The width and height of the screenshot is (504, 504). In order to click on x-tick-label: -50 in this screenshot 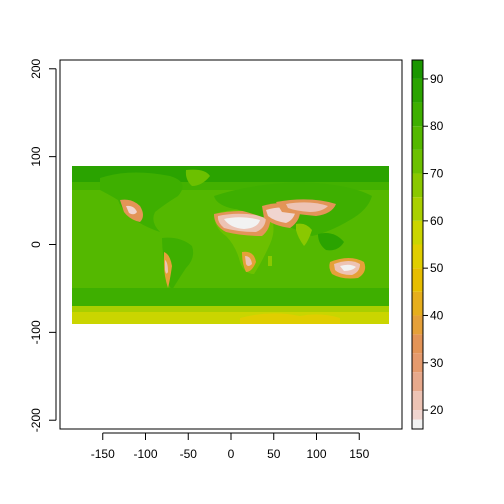, I will do `click(189, 454)`.